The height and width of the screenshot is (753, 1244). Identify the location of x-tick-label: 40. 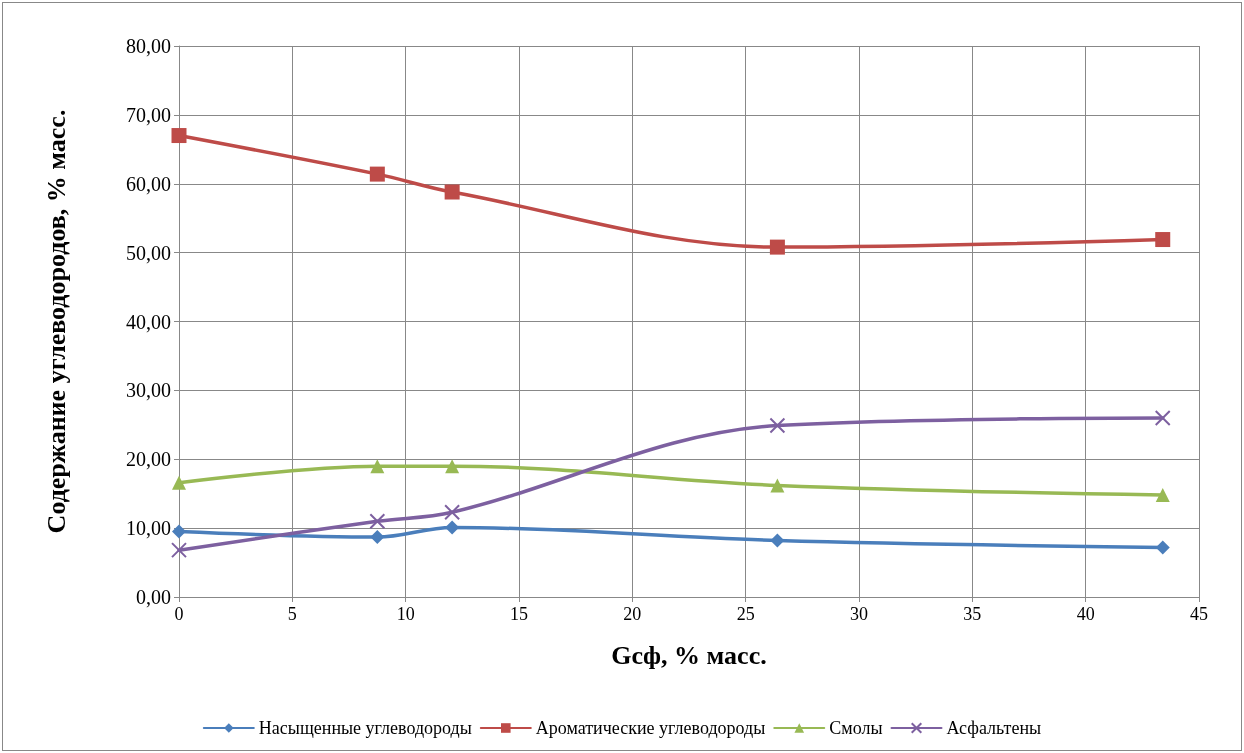
(1085, 614).